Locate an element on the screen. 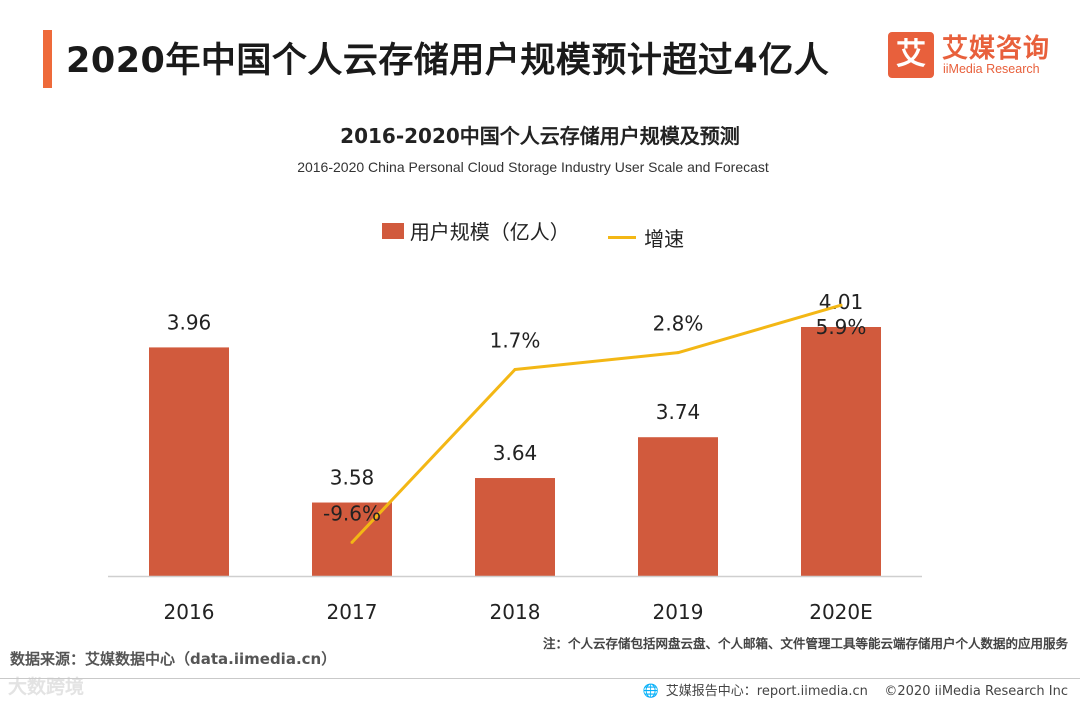  growth-point-2018 is located at coordinates (515, 369).